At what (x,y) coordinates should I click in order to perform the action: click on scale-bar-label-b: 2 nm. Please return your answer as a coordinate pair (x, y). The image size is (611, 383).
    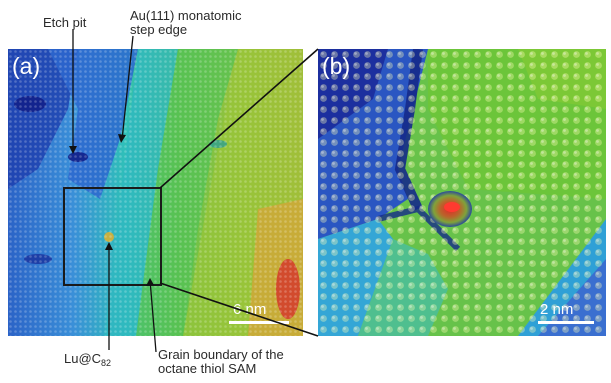
    Looking at the image, I should click on (557, 309).